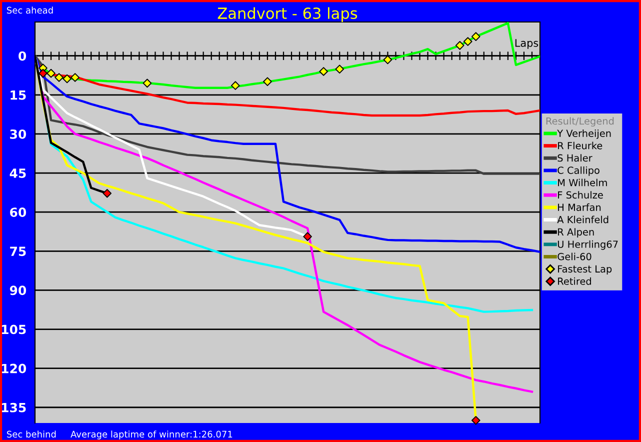 This screenshot has height=442, width=641. Describe the element at coordinates (576, 233) in the screenshot. I see `legend-label: R Alpen` at that location.